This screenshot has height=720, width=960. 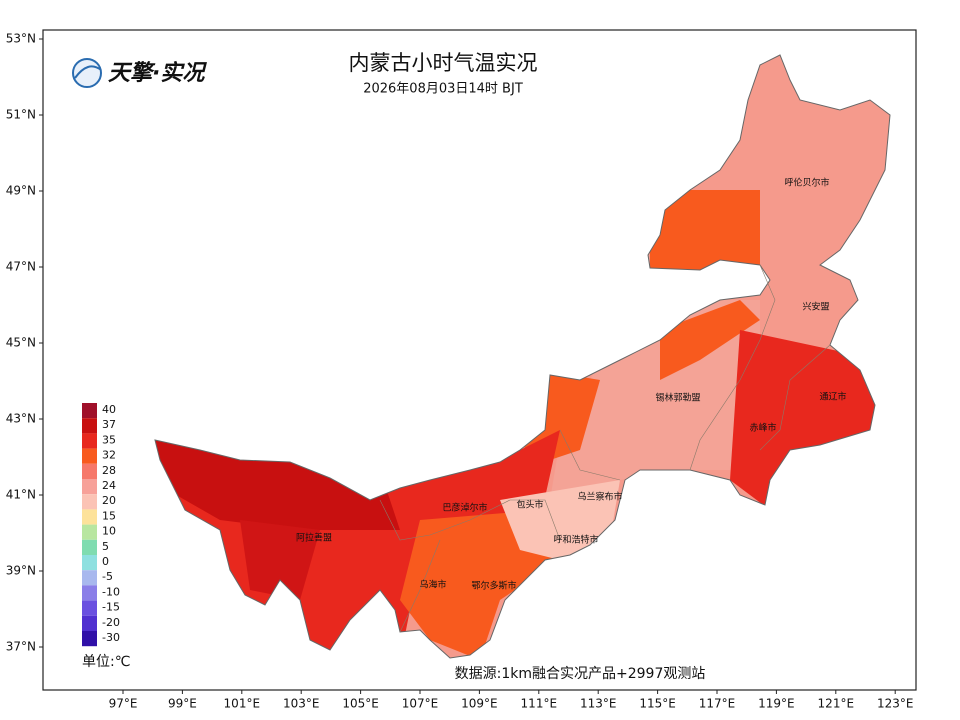 What do you see at coordinates (301, 704) in the screenshot?
I see `x-tick-label: 103°E` at bounding box center [301, 704].